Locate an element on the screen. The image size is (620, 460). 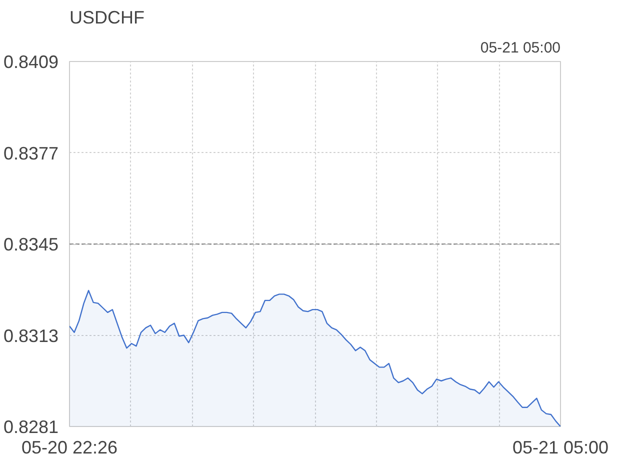
y-tick-label: 0.8281 is located at coordinates (31, 427).